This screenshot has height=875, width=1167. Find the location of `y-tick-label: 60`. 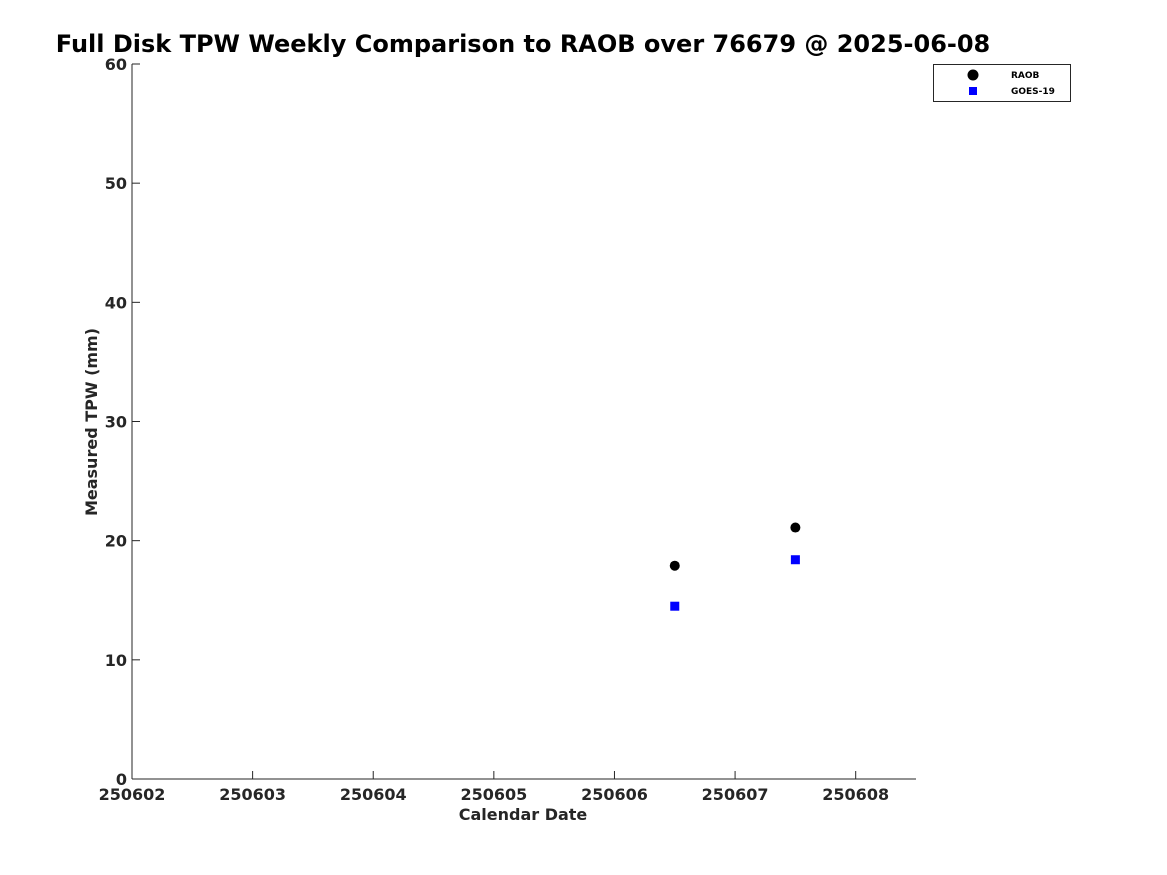

y-tick-label: 60 is located at coordinates (116, 64).